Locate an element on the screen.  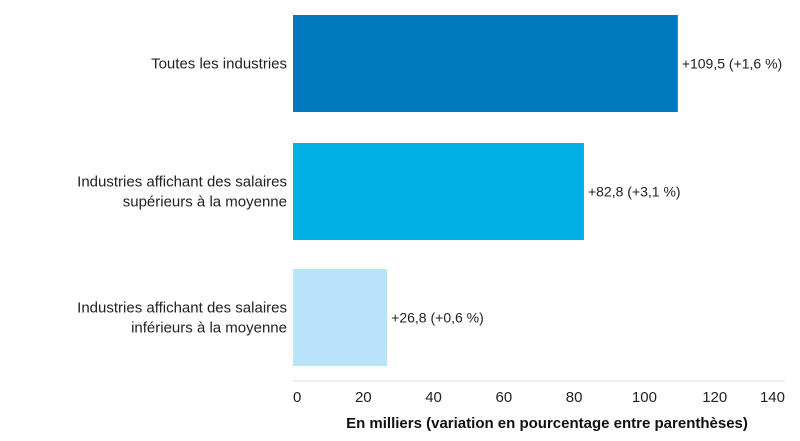
x-tick-label-100: 100 is located at coordinates (644, 397).